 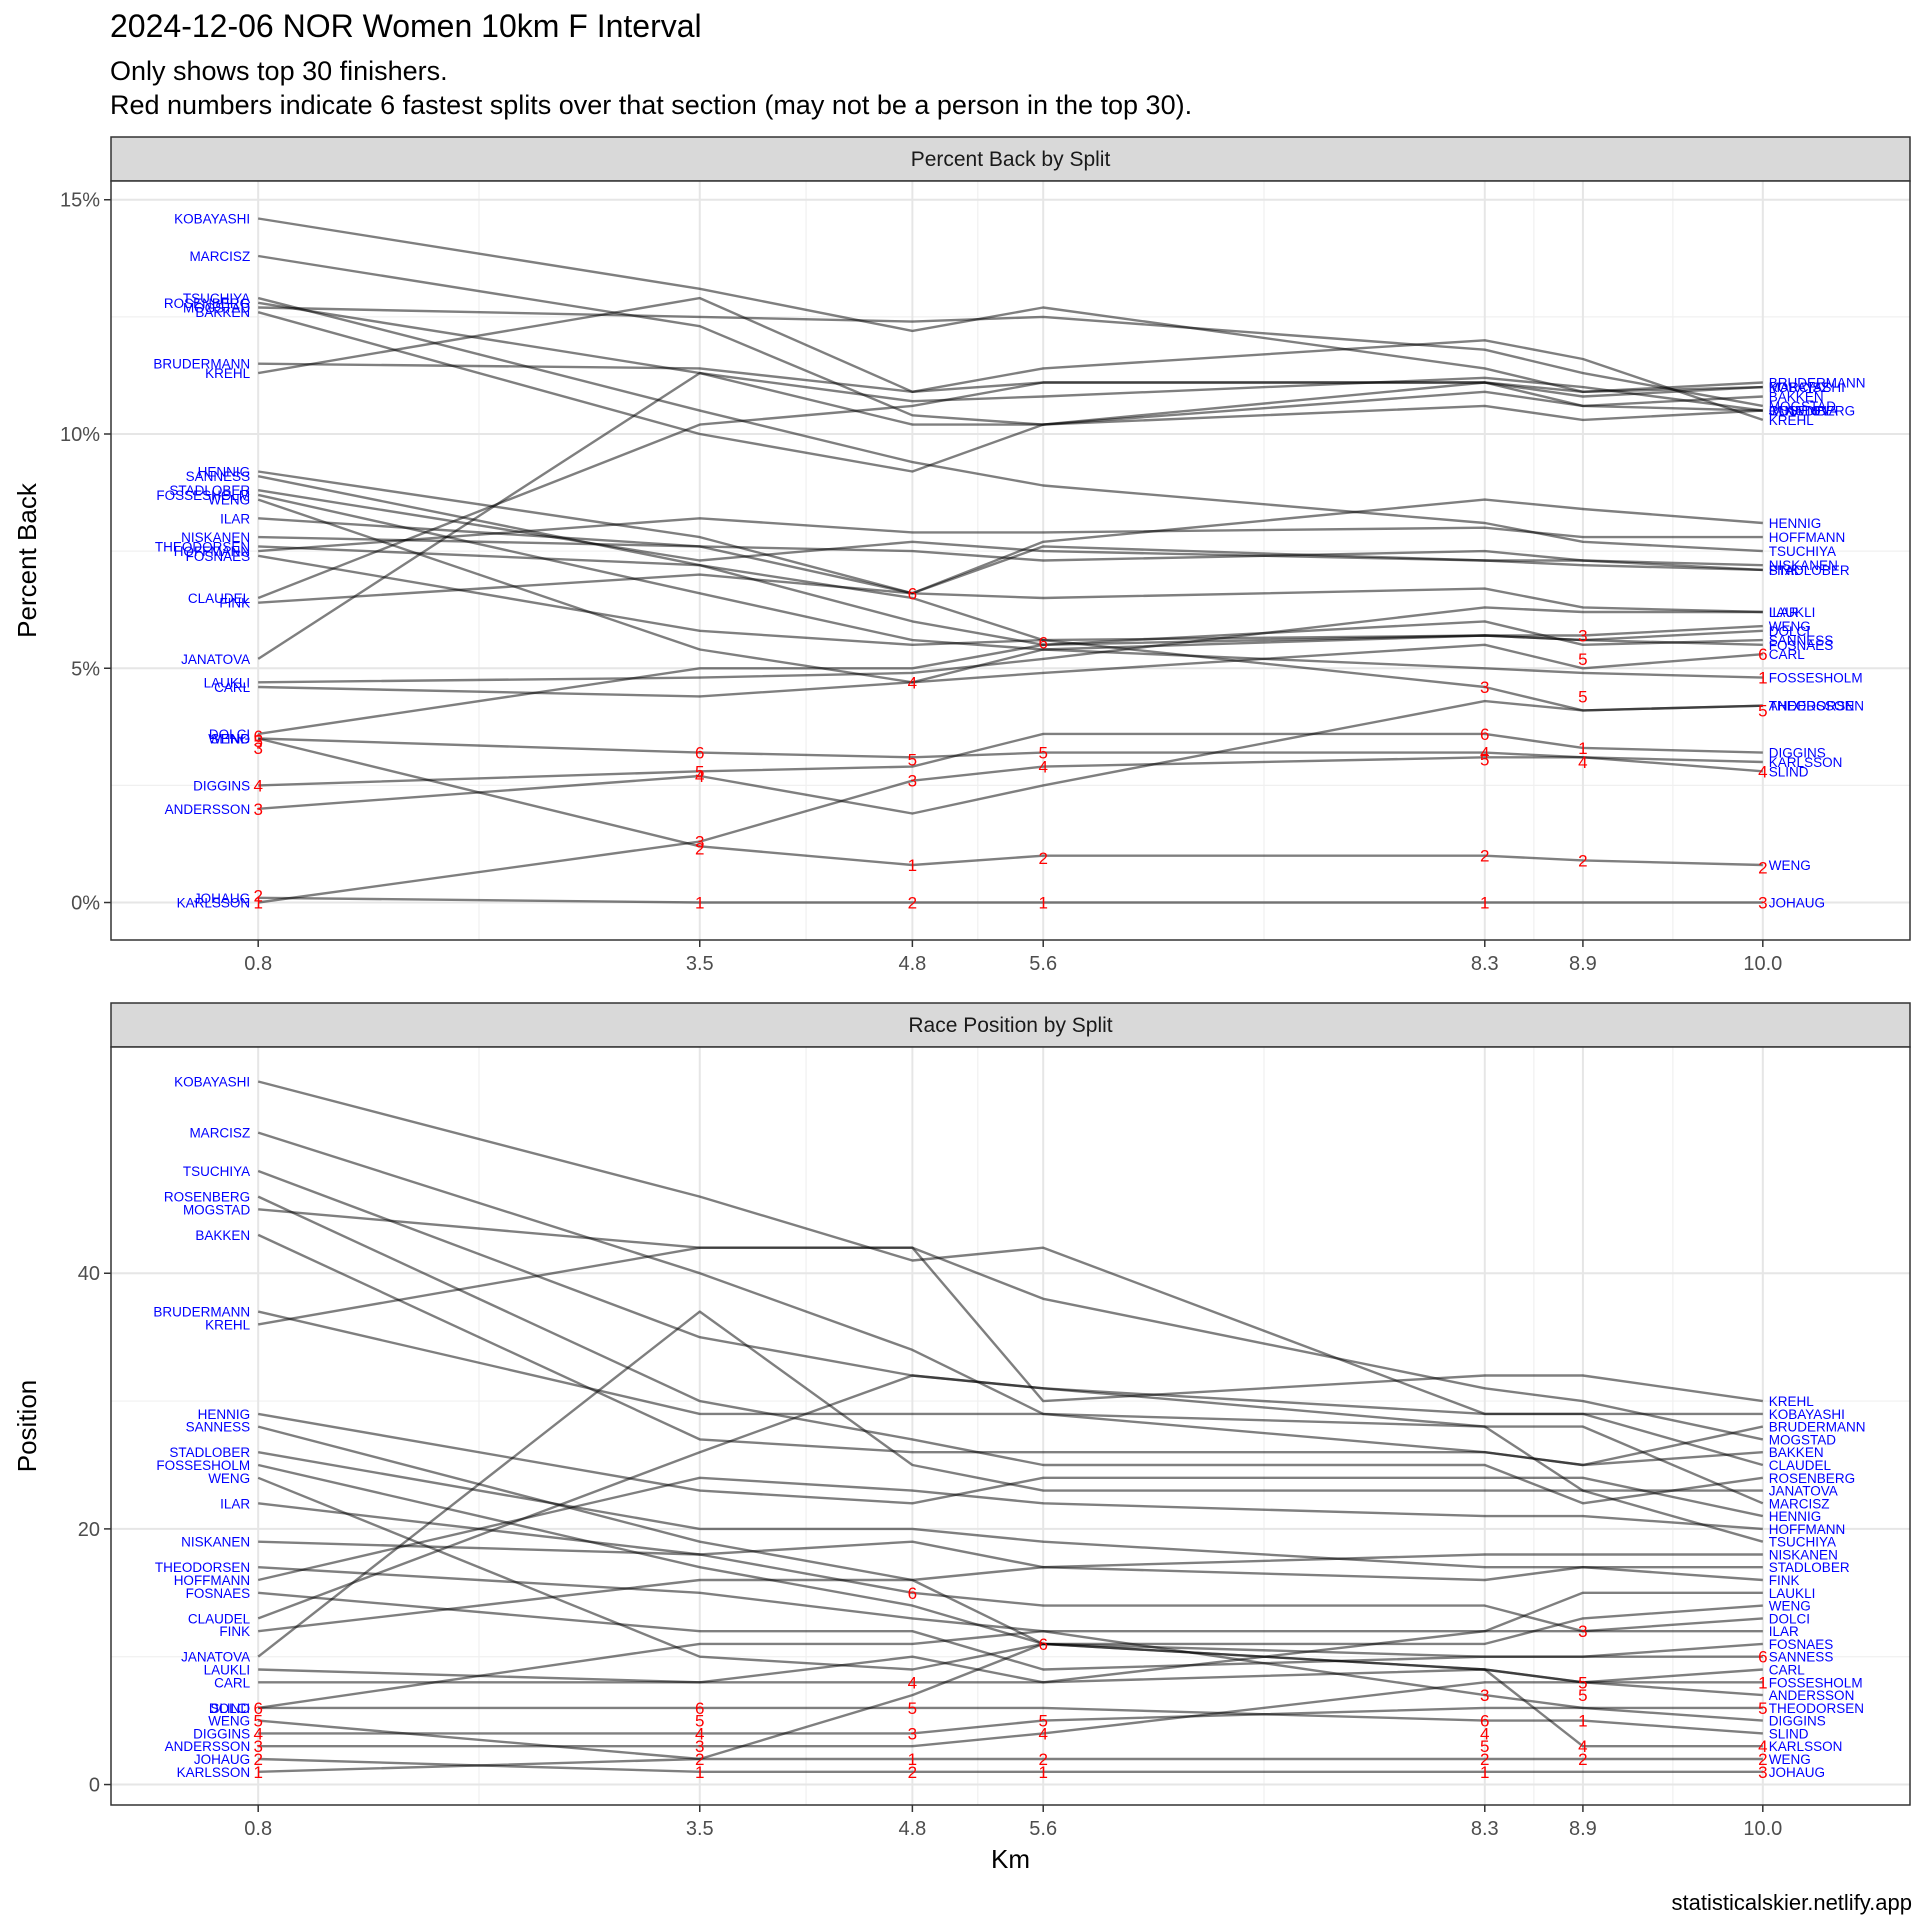 What do you see at coordinates (218, 476) in the screenshot?
I see `start-name-label: SANNESS` at bounding box center [218, 476].